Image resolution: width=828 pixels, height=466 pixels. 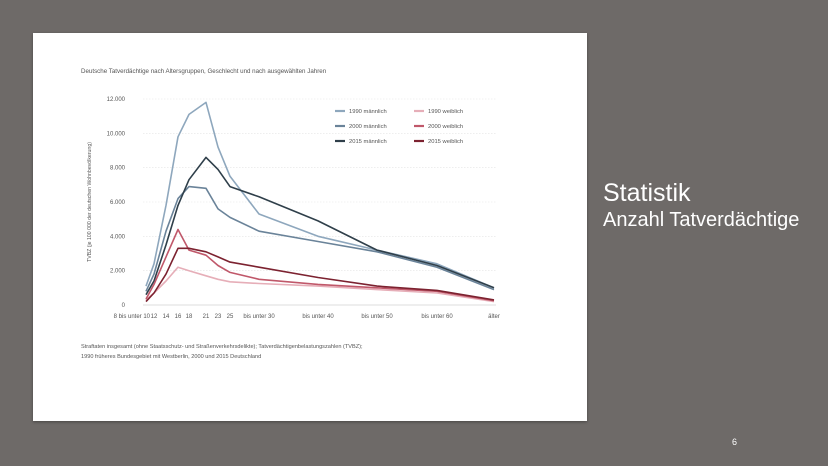 I want to click on x-tick-label: älter, so click(x=494, y=317).